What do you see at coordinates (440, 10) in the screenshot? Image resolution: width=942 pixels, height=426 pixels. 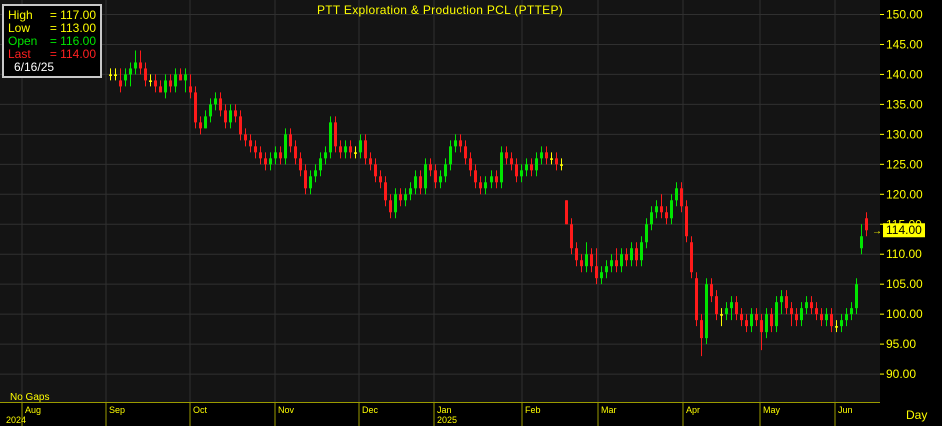 I see `chart-title: PTT Exploration & Production PCL (PTTEP)` at bounding box center [440, 10].